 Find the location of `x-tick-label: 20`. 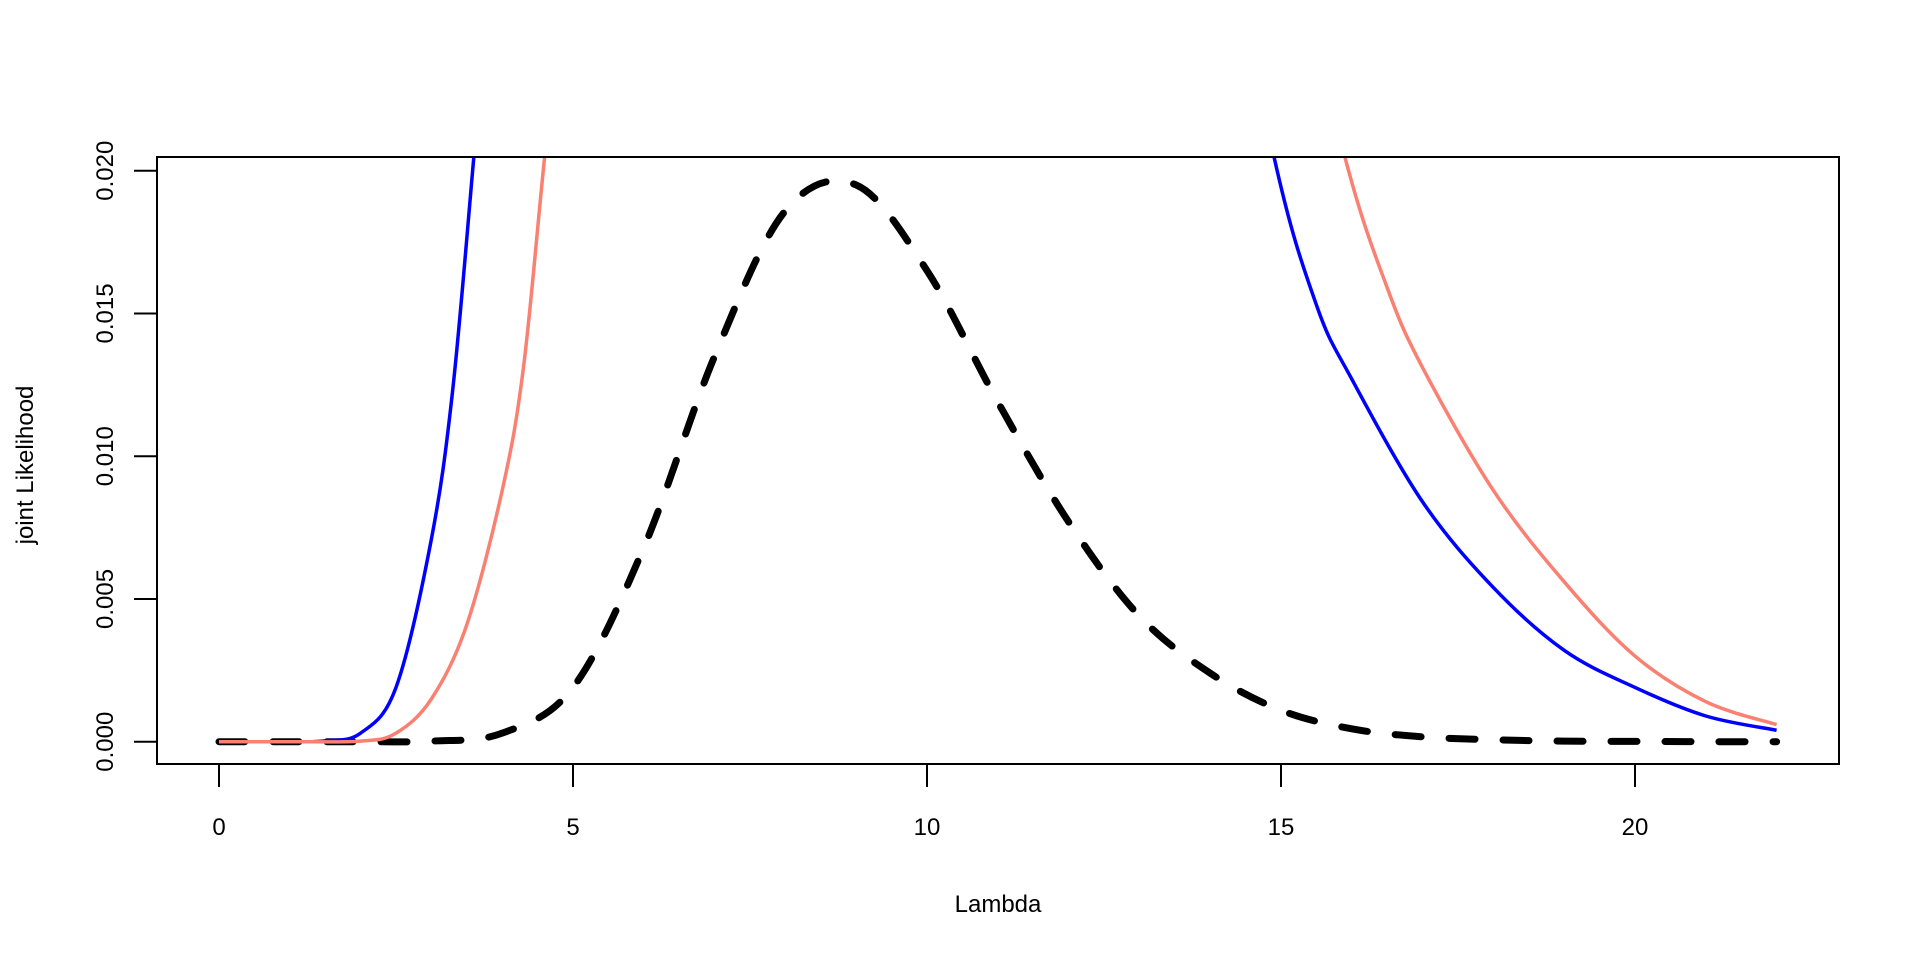

x-tick-label: 20 is located at coordinates (1635, 827).